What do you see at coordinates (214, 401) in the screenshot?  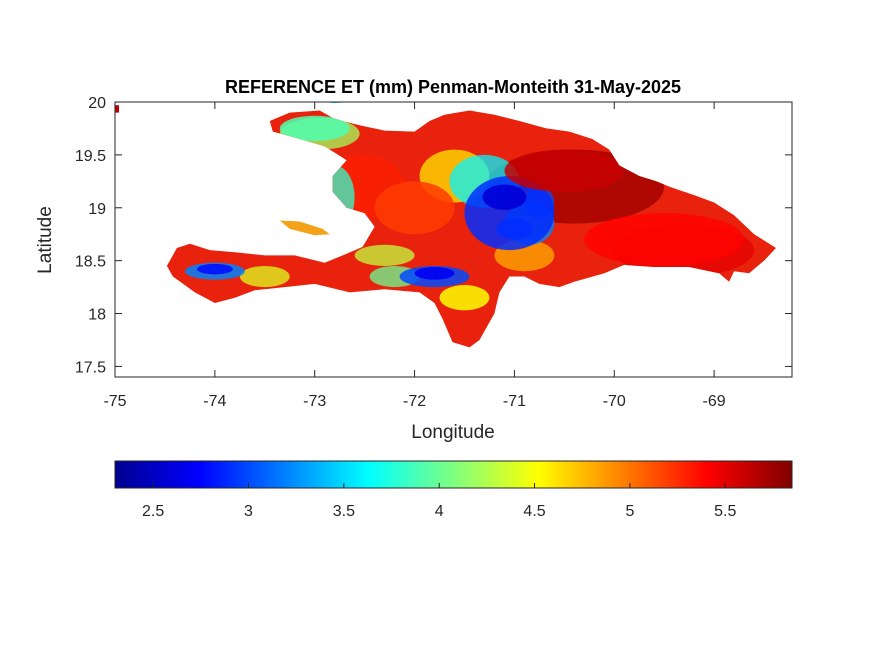 I see `x-tick-label: -74` at bounding box center [214, 401].